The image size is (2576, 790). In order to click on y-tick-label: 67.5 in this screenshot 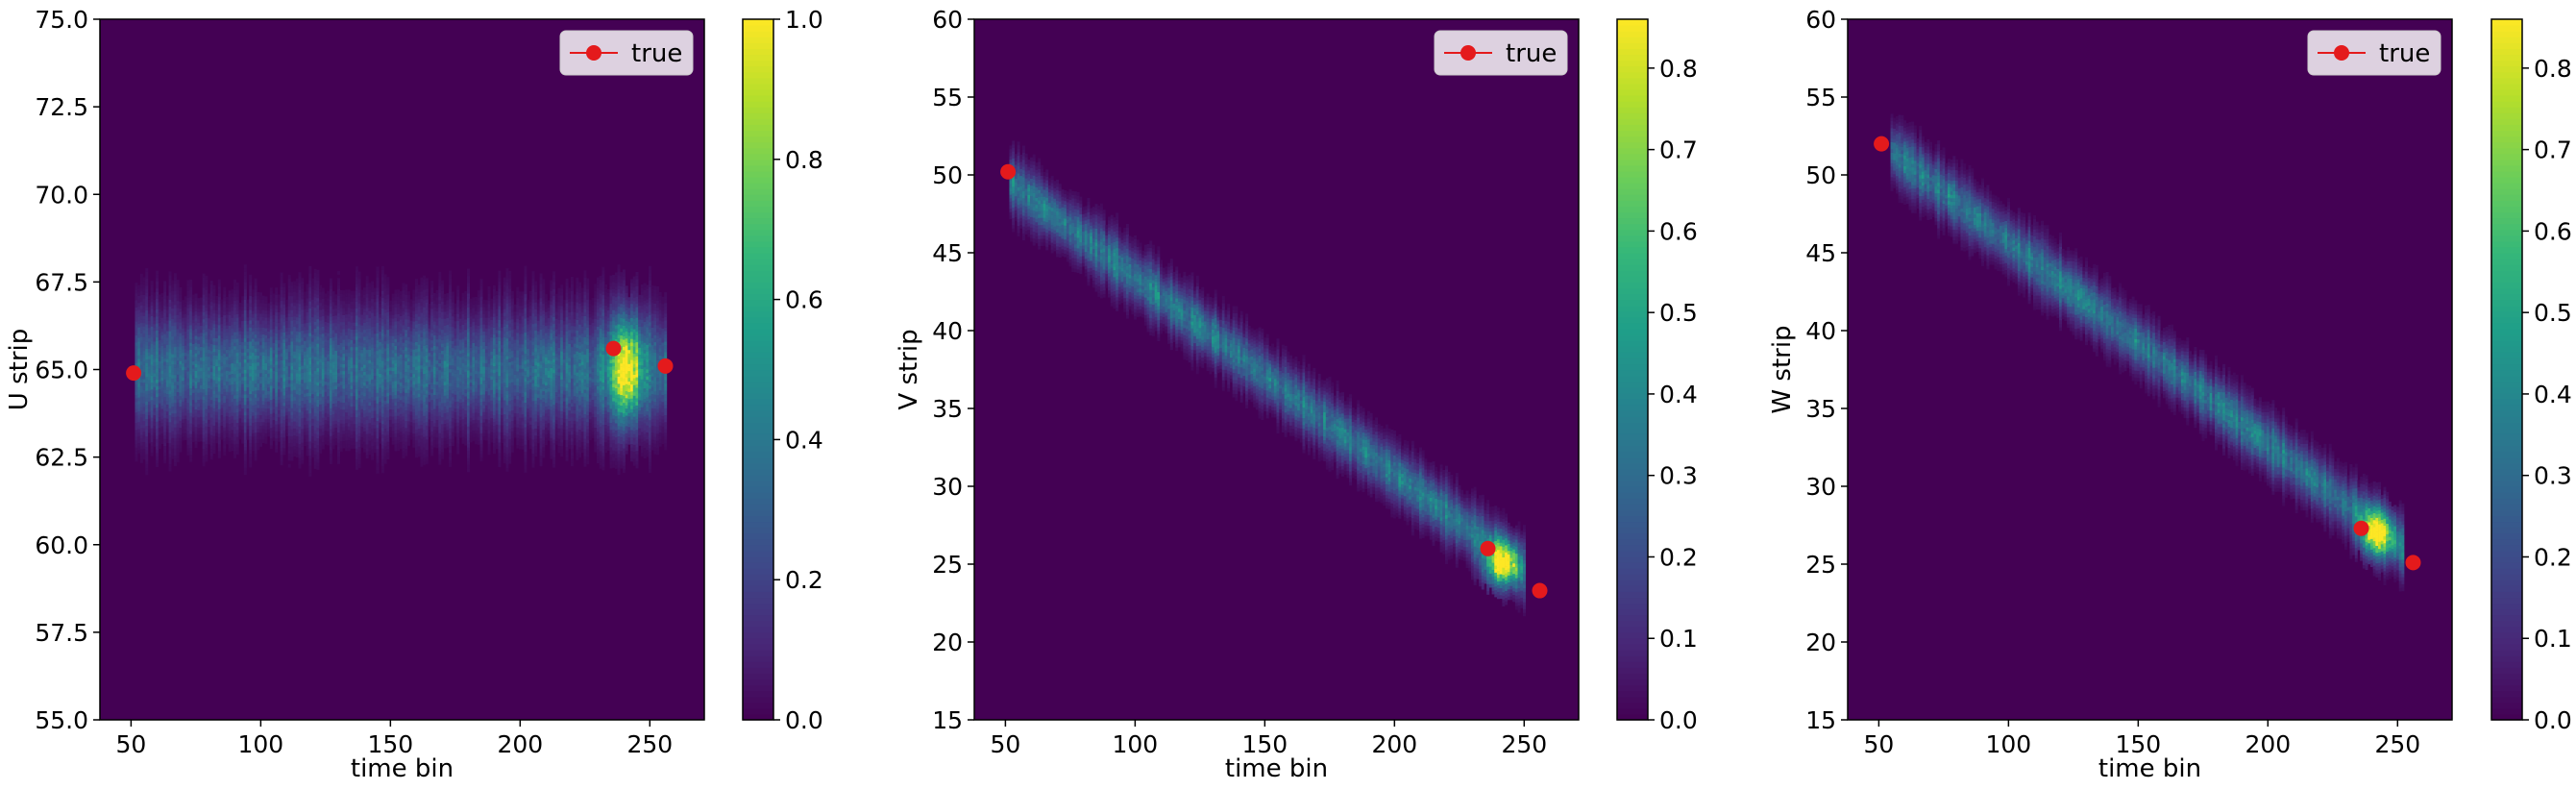, I will do `click(61, 282)`.